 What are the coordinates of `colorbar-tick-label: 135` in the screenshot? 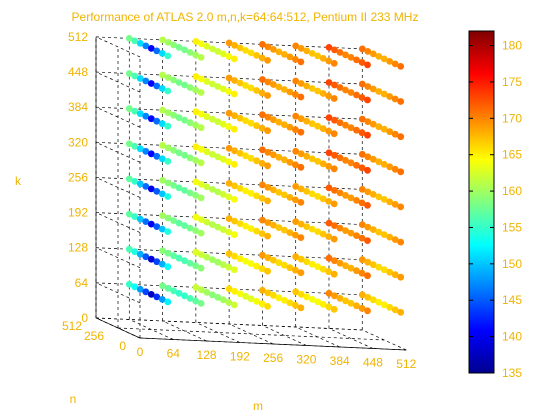 It's located at (512, 373).